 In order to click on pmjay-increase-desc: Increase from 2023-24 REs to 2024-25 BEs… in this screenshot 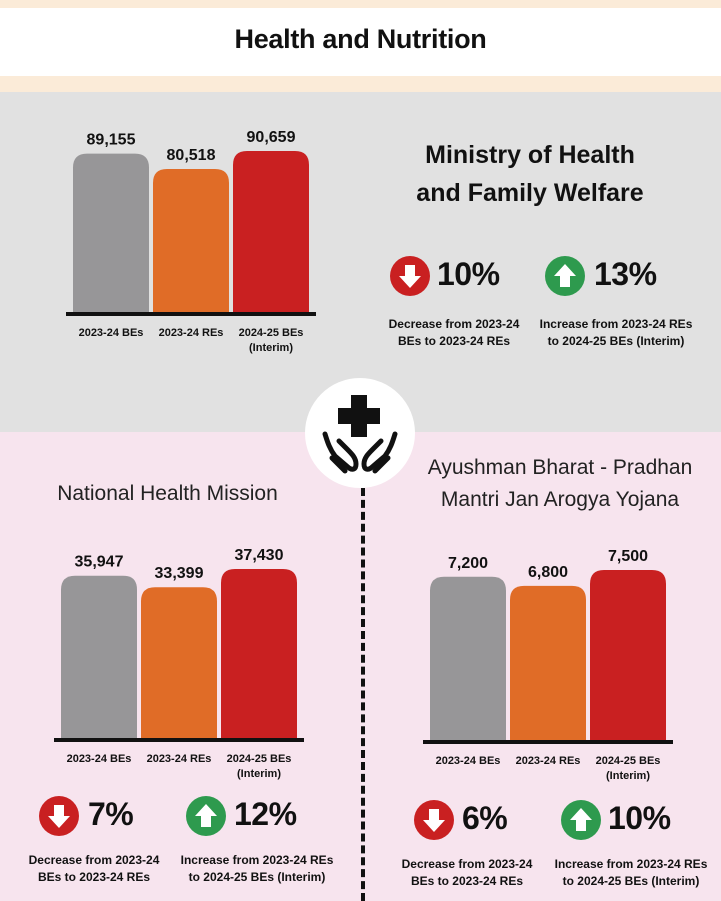, I will do `click(631, 873)`.